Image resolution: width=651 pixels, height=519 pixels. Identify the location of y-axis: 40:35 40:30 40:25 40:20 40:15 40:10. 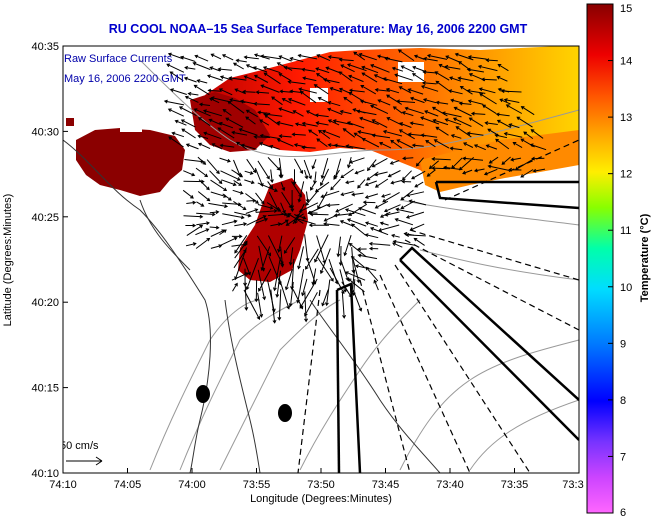
(49, 260).